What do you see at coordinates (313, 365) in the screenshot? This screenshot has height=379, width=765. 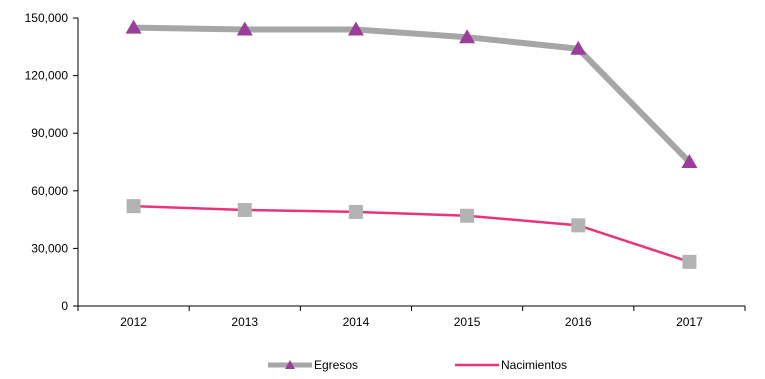 I see `legend-item-egresos: Egresos` at bounding box center [313, 365].